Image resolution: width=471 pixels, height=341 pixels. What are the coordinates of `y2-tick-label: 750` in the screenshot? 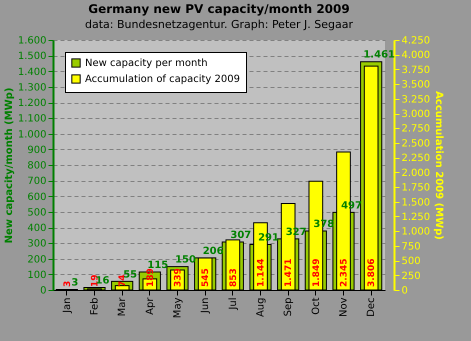 It's located at (411, 246).